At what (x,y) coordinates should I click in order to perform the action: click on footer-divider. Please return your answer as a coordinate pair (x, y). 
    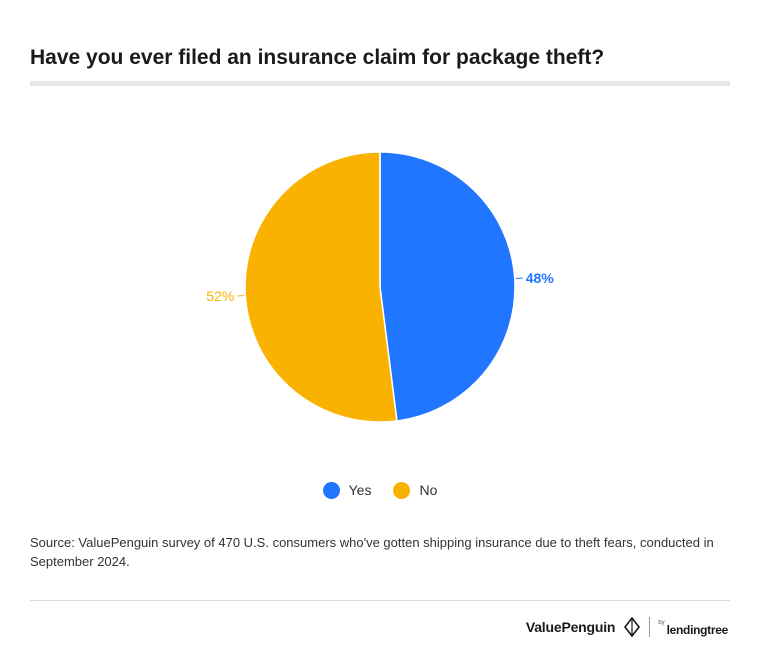
    Looking at the image, I should click on (380, 600).